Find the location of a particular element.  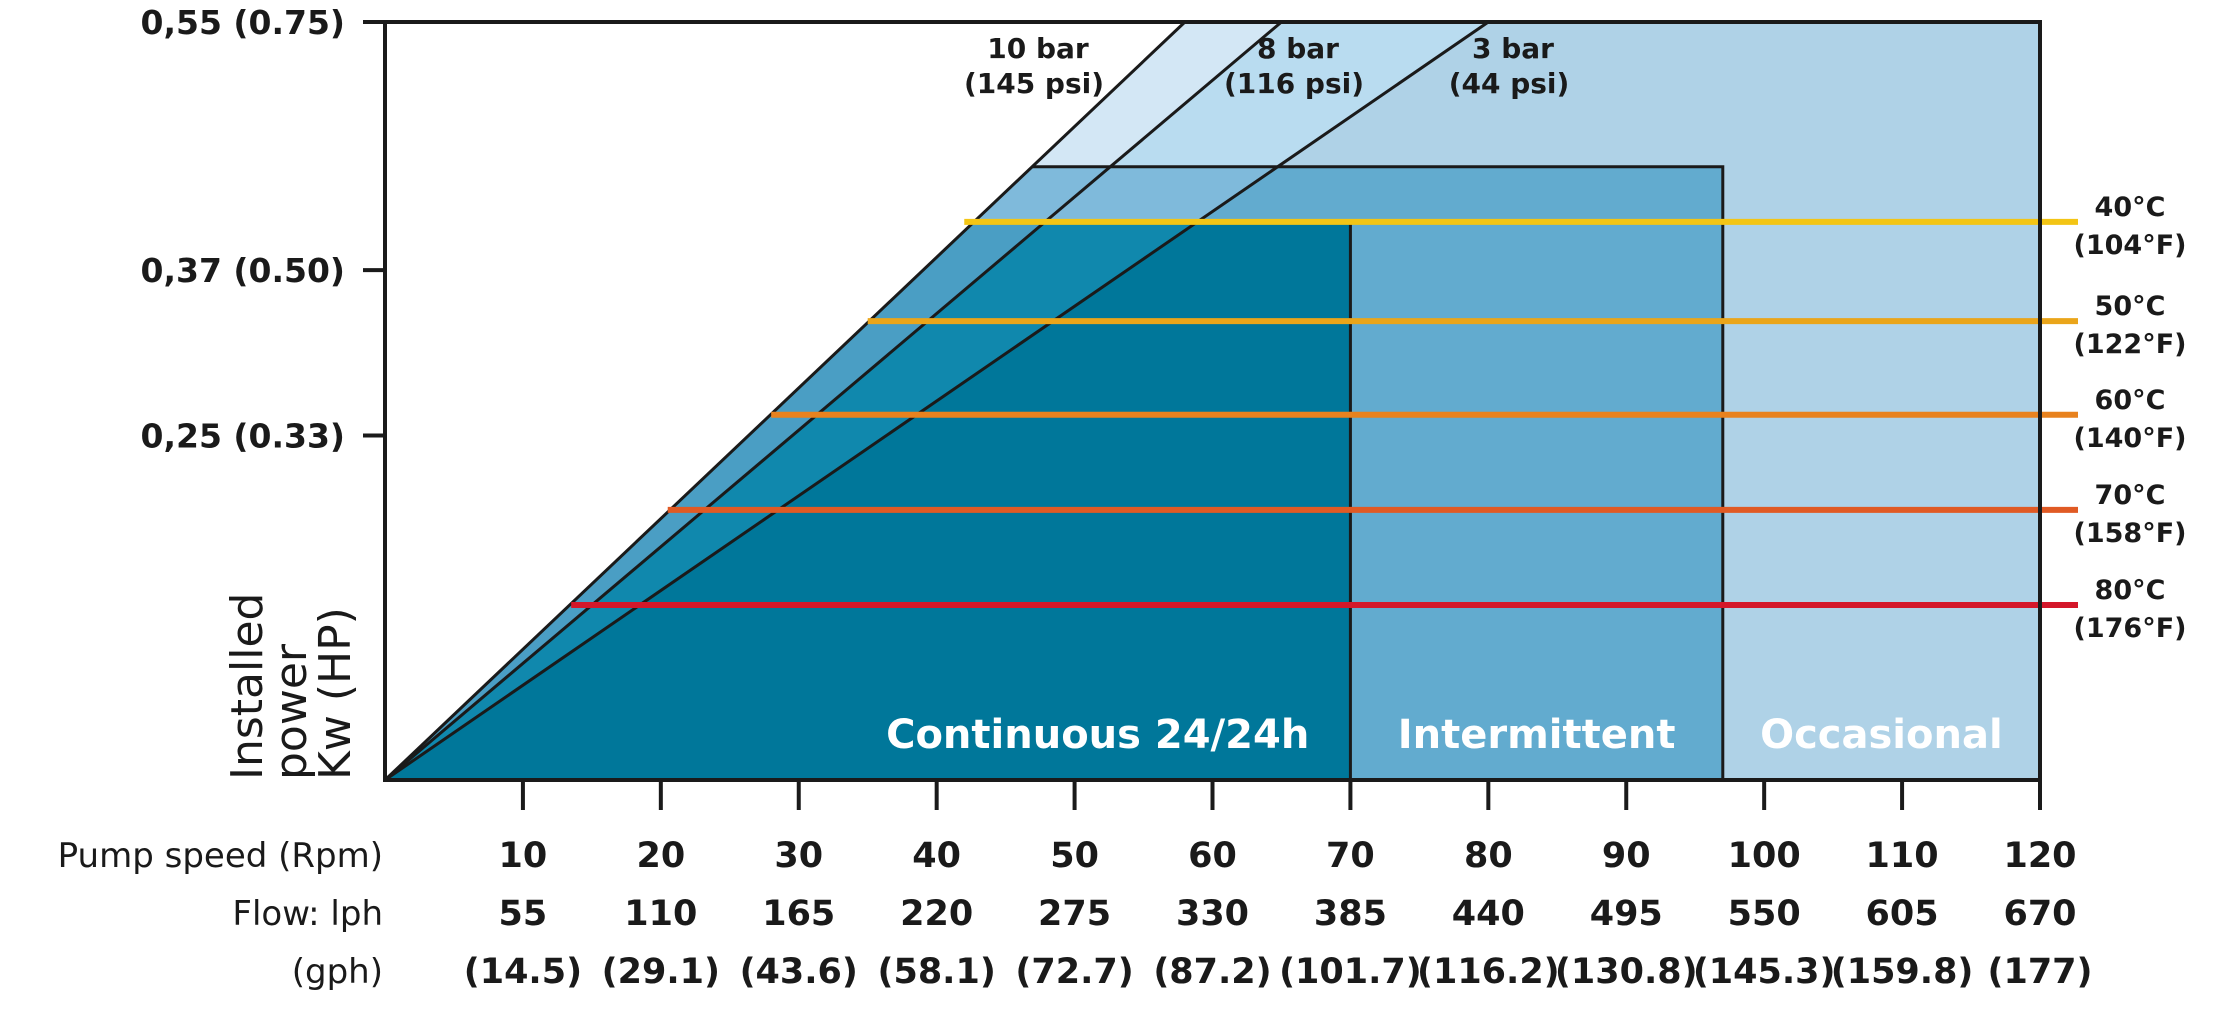

pressure-label-psi: (145 psi) is located at coordinates (1034, 83).